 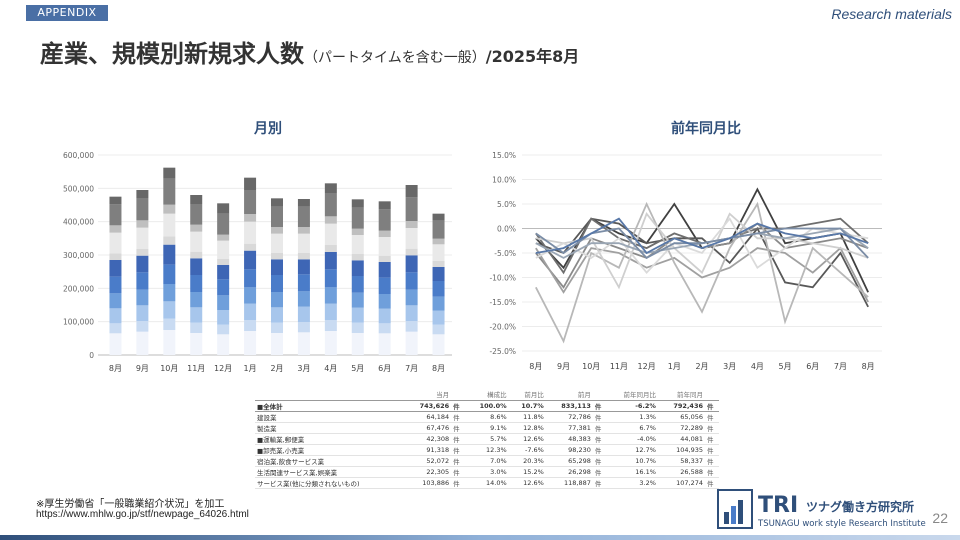 I want to click on mom: 12.8%, so click(x=527, y=428).